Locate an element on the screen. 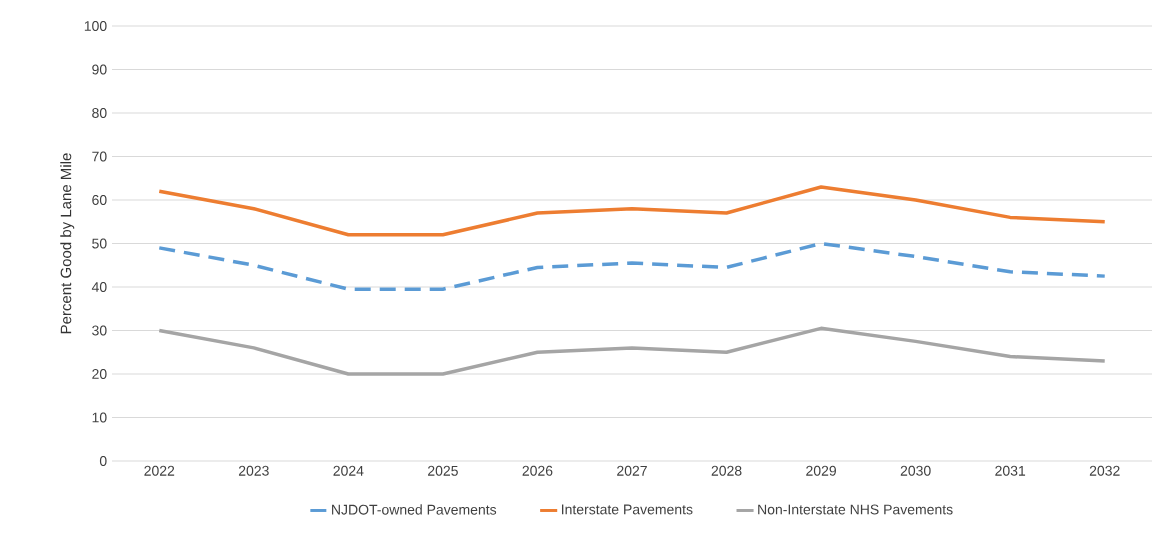  x-tick-label: 2027 is located at coordinates (632, 470).